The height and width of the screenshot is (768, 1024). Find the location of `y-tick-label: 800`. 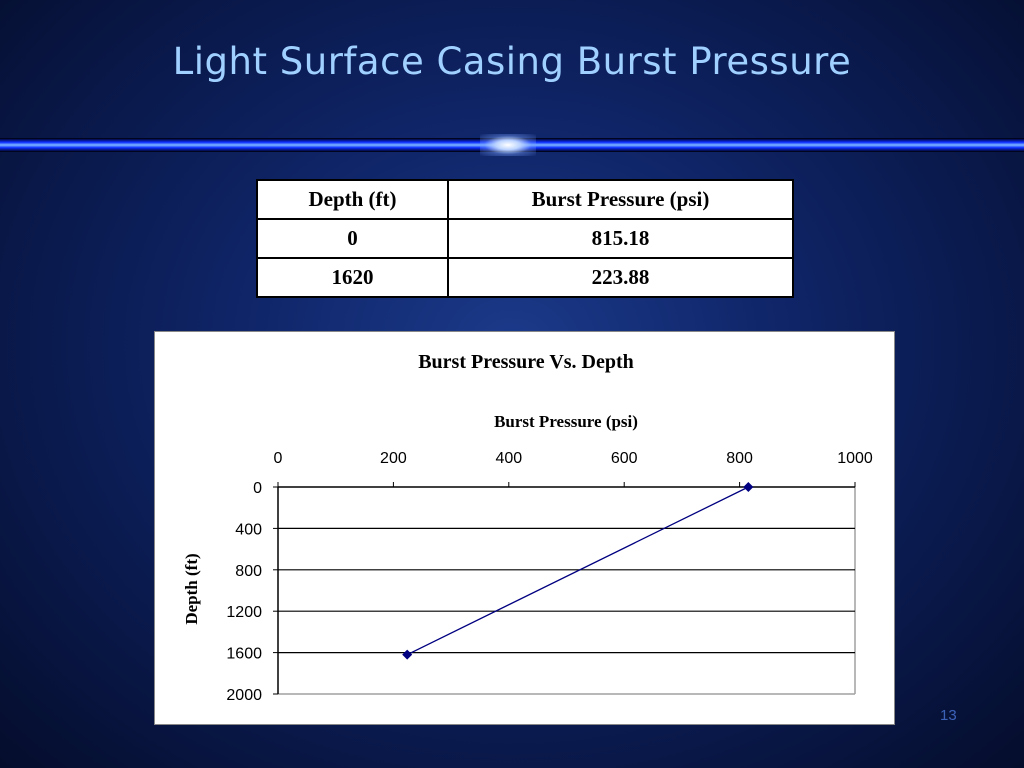

y-tick-label: 800 is located at coordinates (248, 571).